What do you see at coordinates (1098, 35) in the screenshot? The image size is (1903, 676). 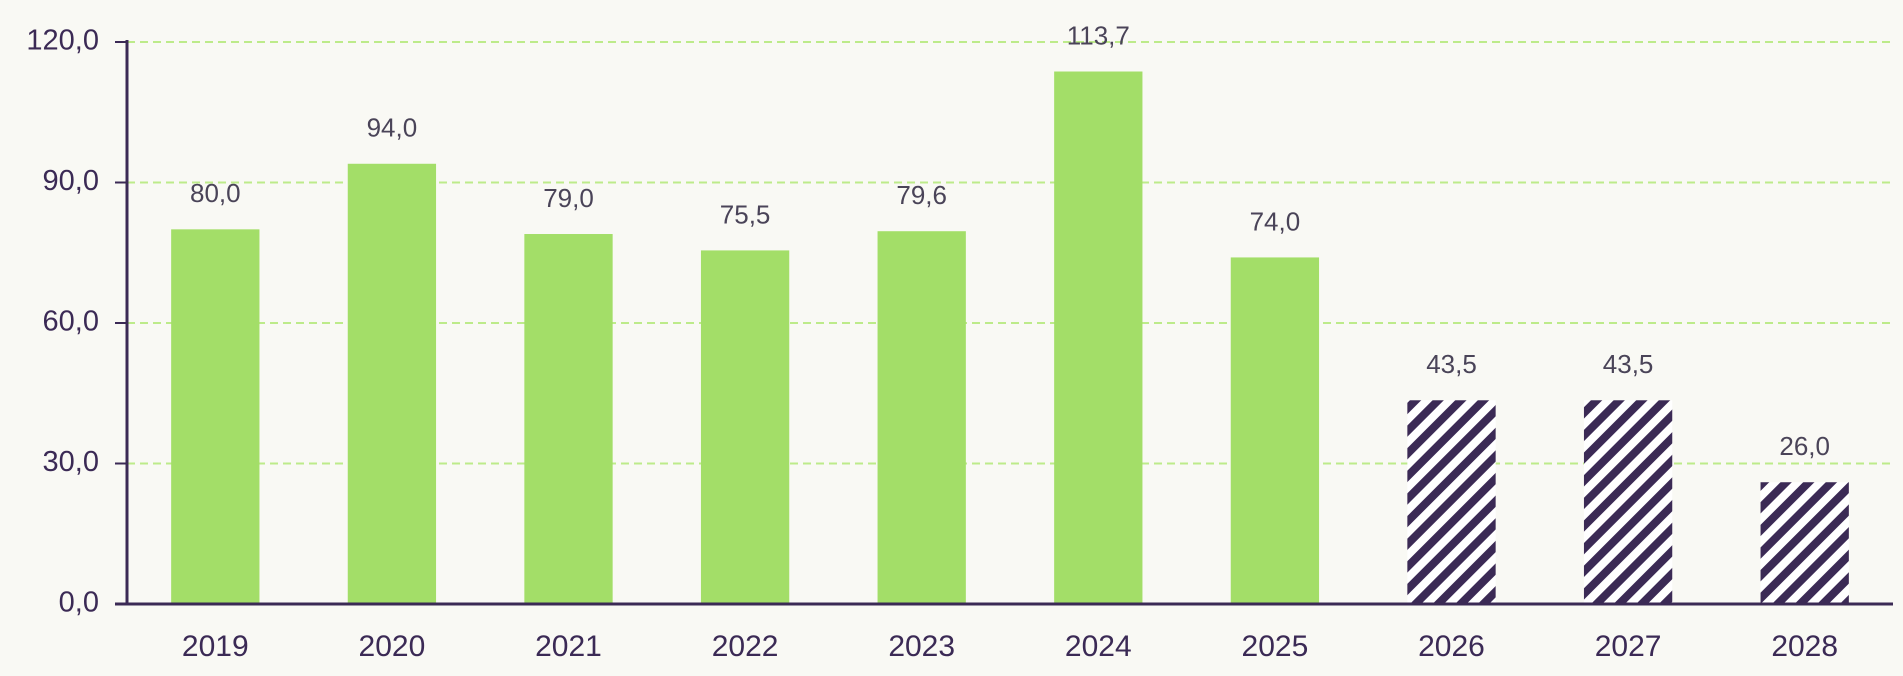 I see `value-label: 113,7` at bounding box center [1098, 35].